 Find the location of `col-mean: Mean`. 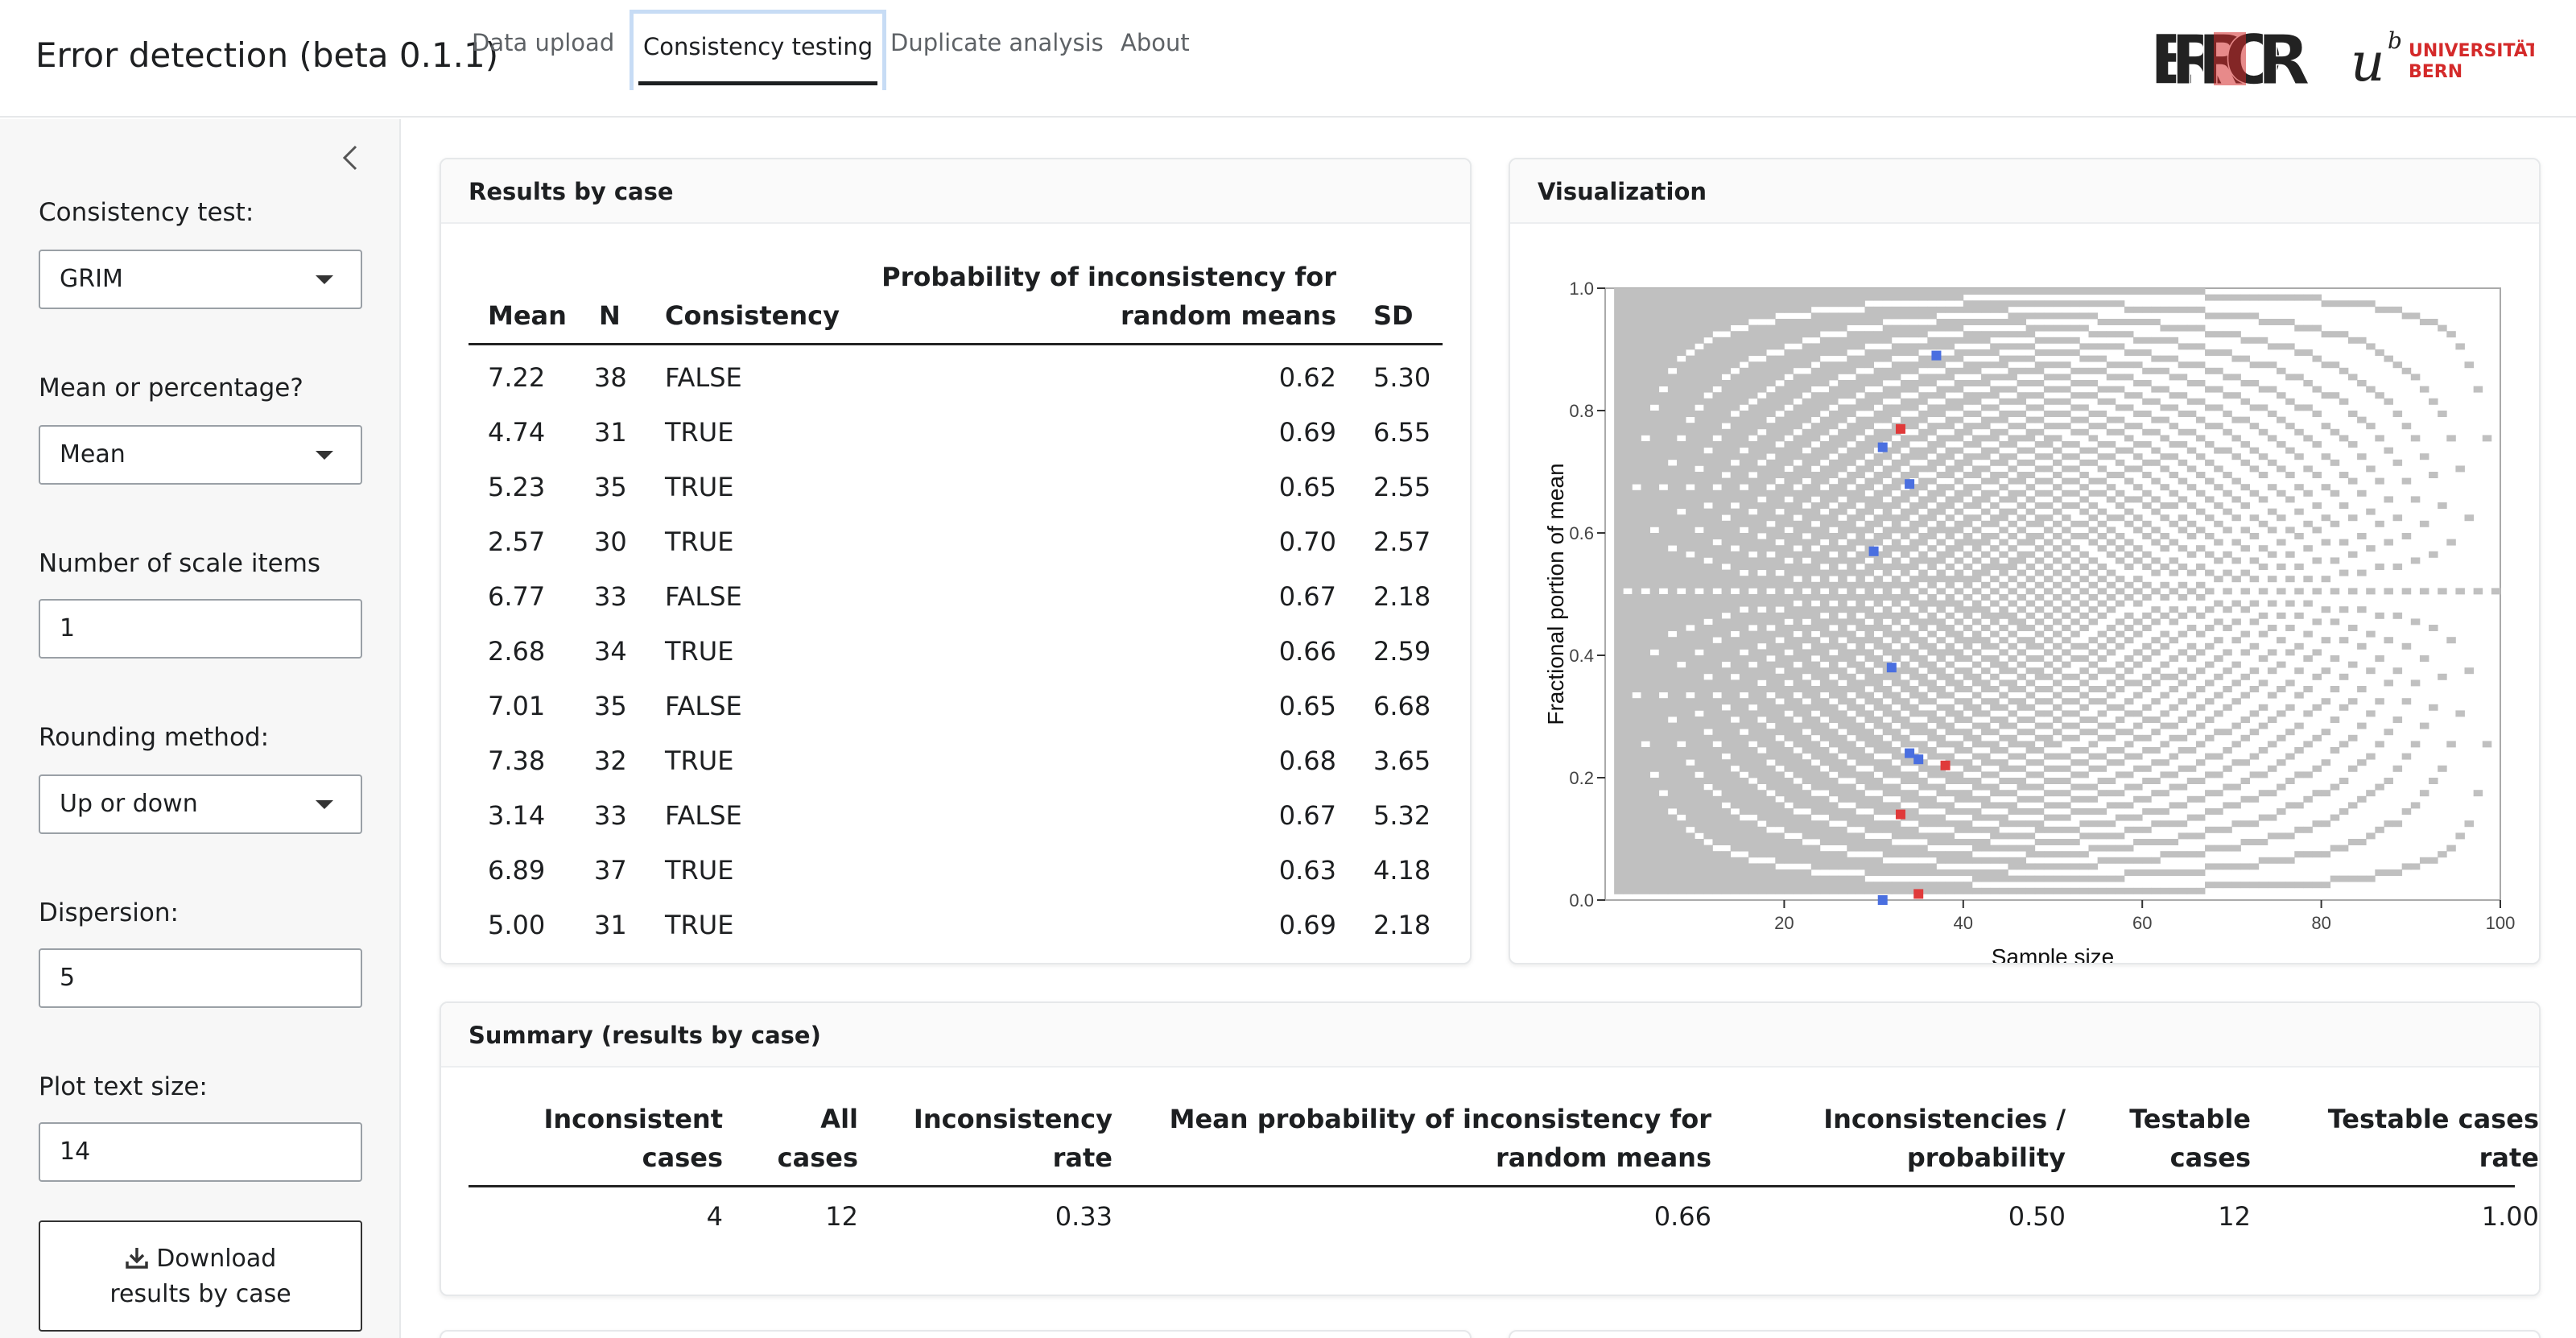

col-mean: Mean is located at coordinates (527, 315).